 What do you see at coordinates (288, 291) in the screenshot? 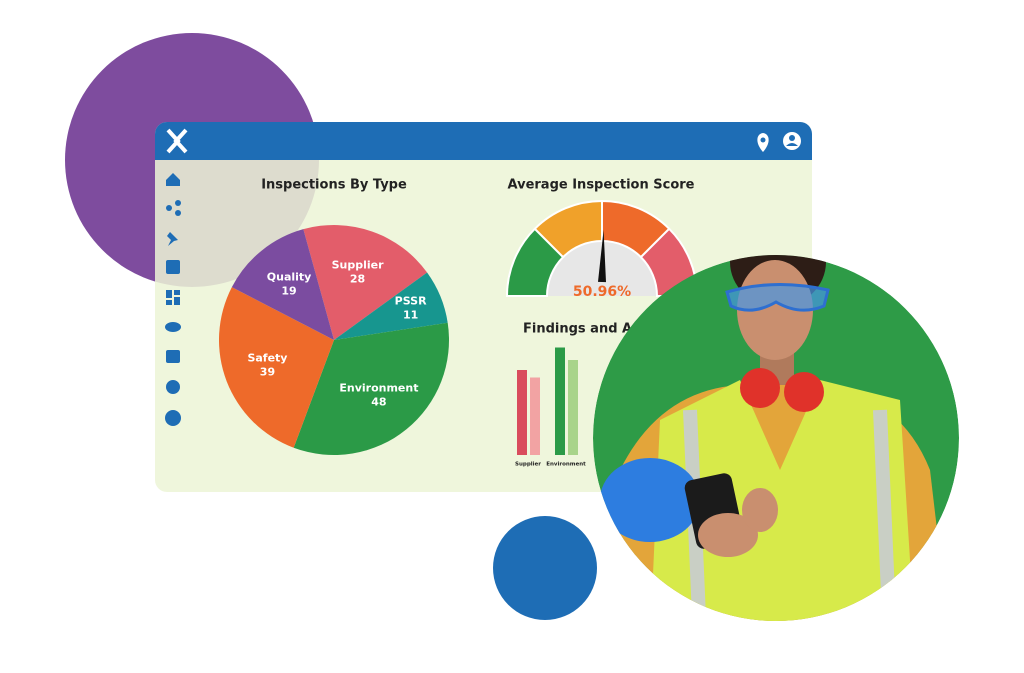
I see `slice-value: 19` at bounding box center [288, 291].